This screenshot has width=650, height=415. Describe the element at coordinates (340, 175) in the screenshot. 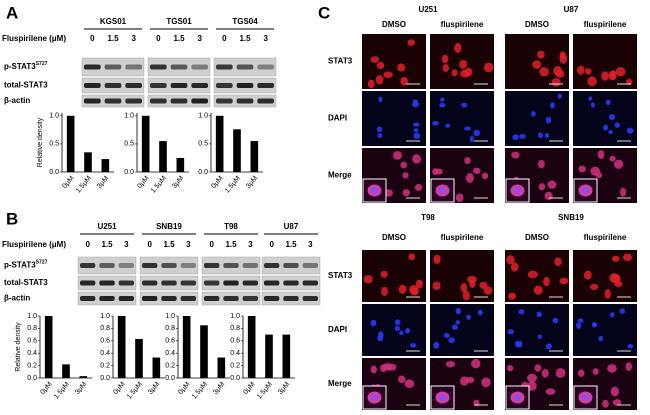

I see `channel-label: Merge` at that location.